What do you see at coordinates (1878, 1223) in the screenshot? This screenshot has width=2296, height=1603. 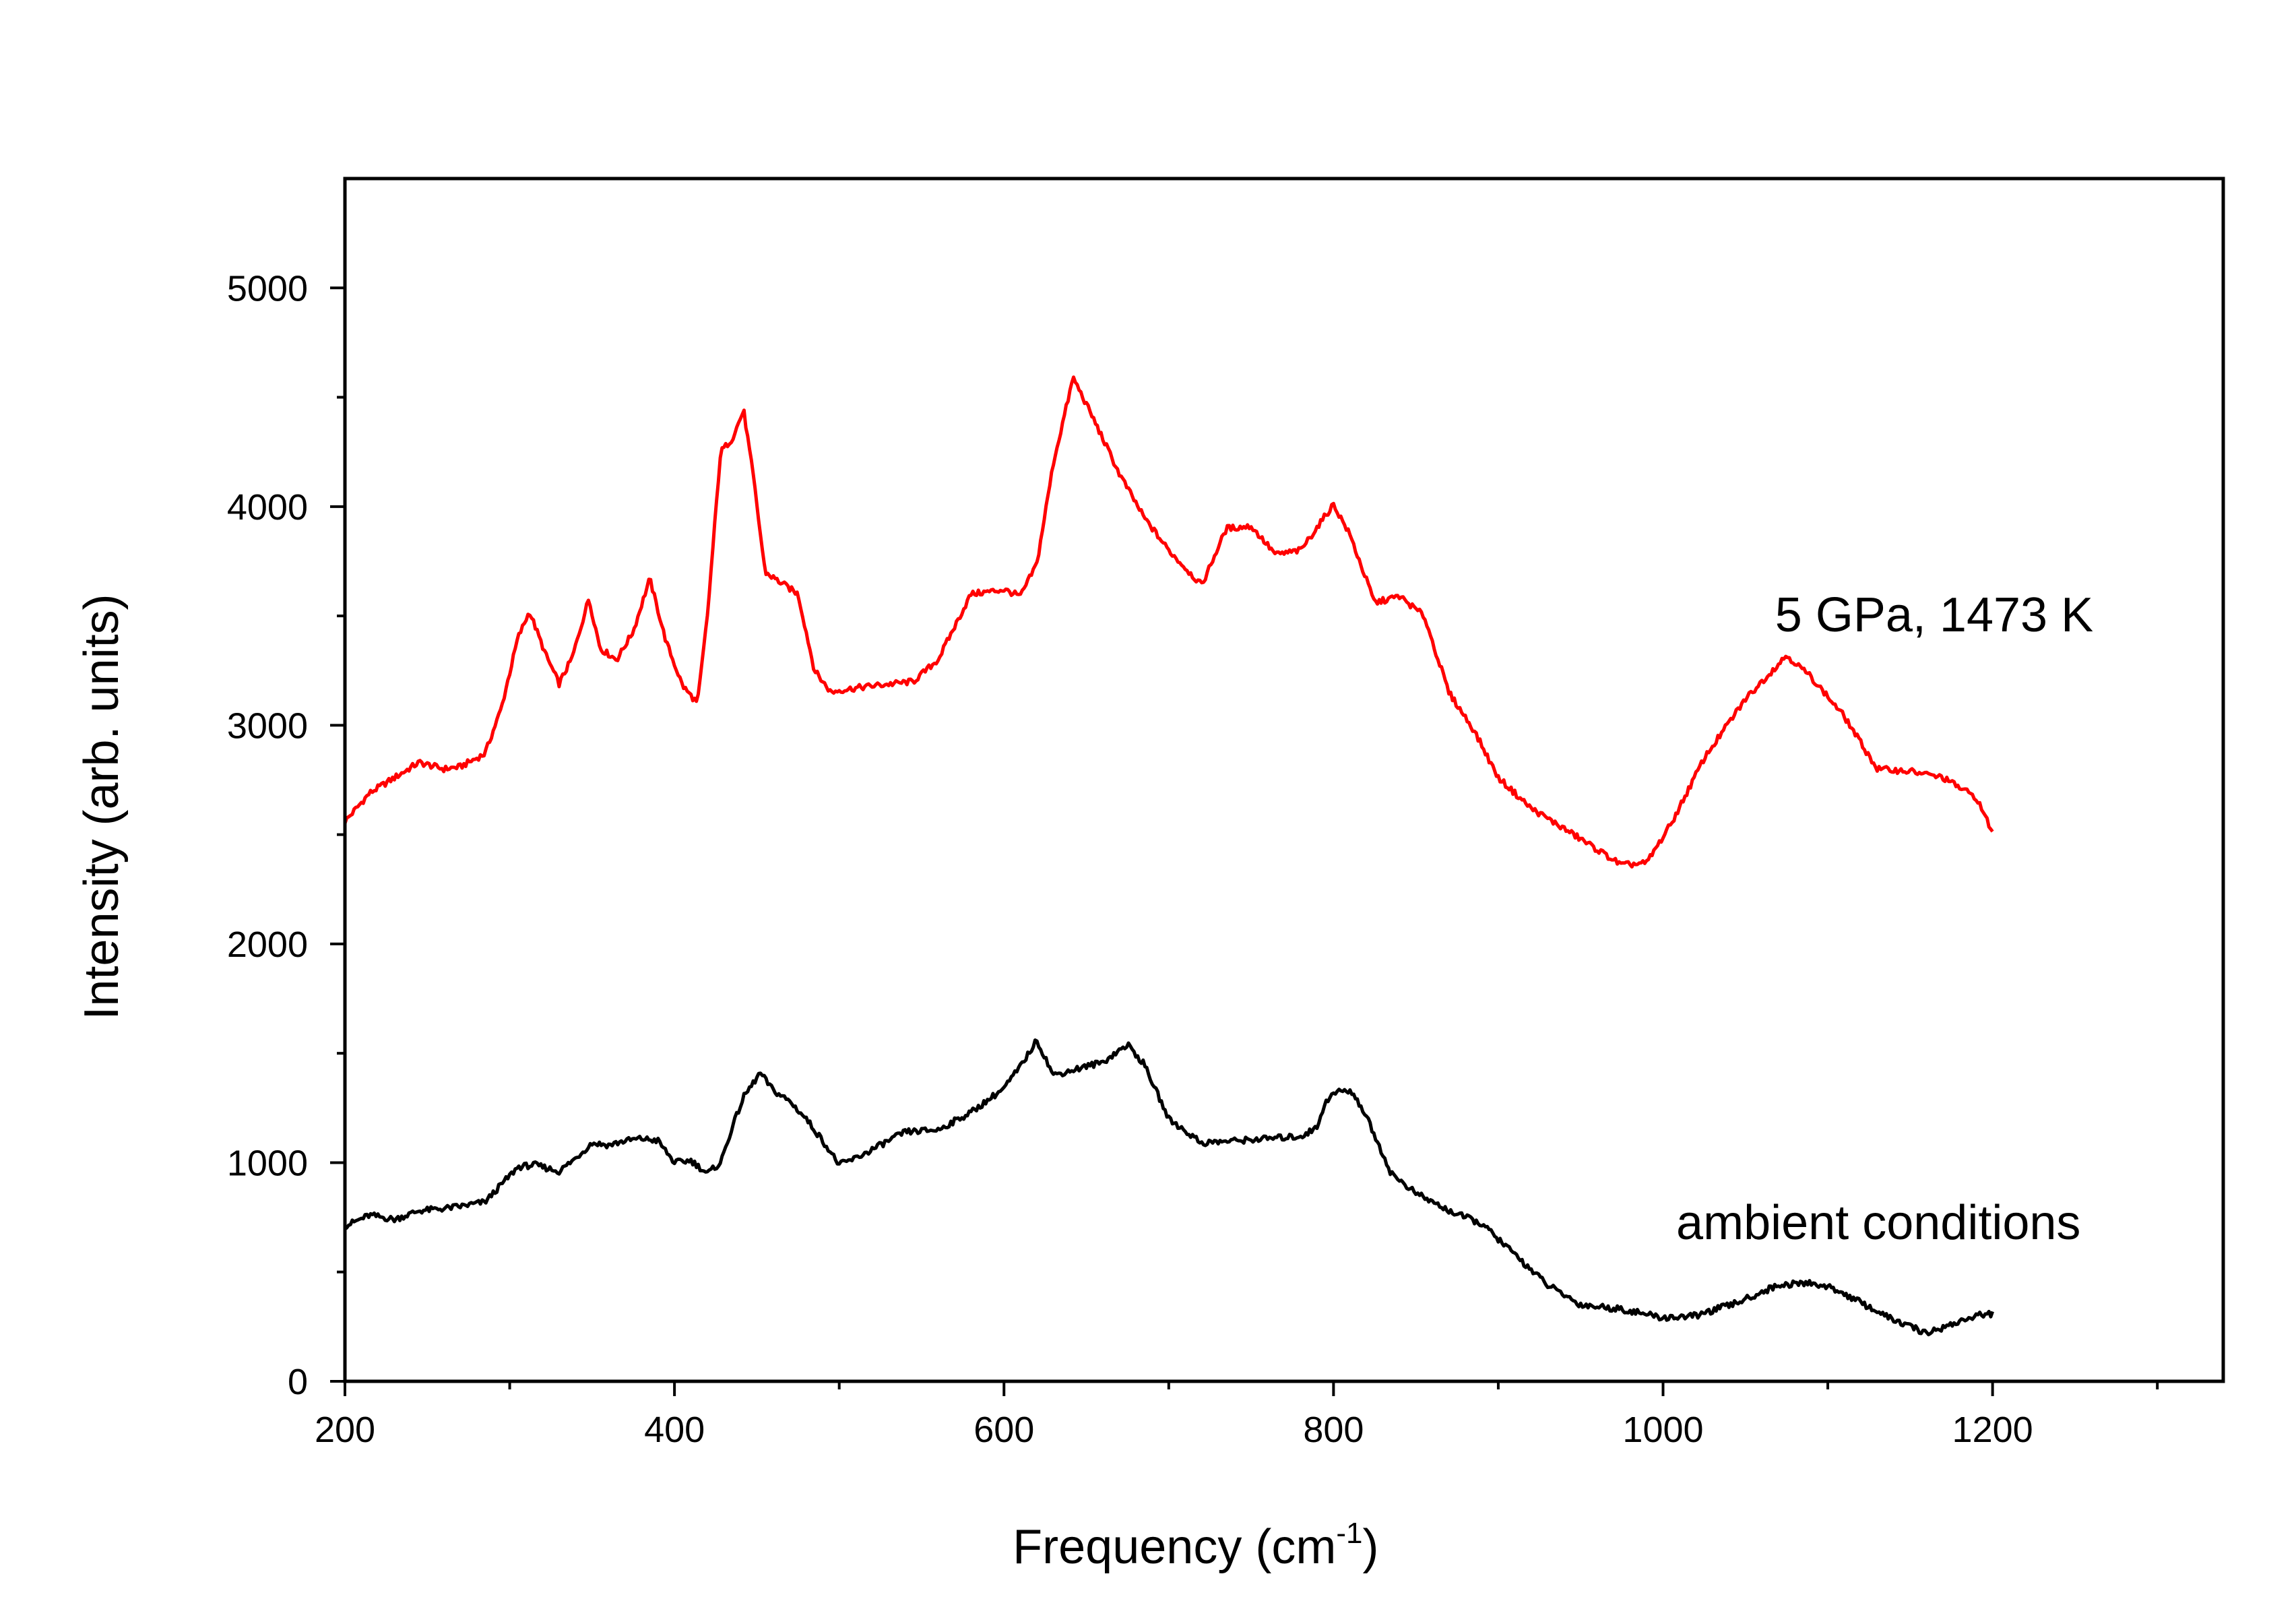 I see `annotation-ambient: ambient conditions` at bounding box center [1878, 1223].